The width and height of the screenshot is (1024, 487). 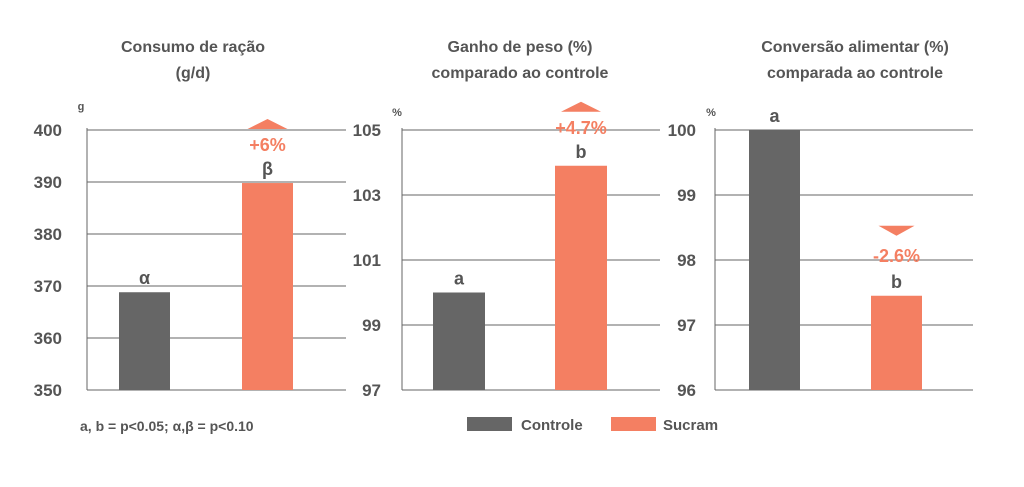 What do you see at coordinates (592, 425) in the screenshot?
I see `legend: Controle Sucram` at bounding box center [592, 425].